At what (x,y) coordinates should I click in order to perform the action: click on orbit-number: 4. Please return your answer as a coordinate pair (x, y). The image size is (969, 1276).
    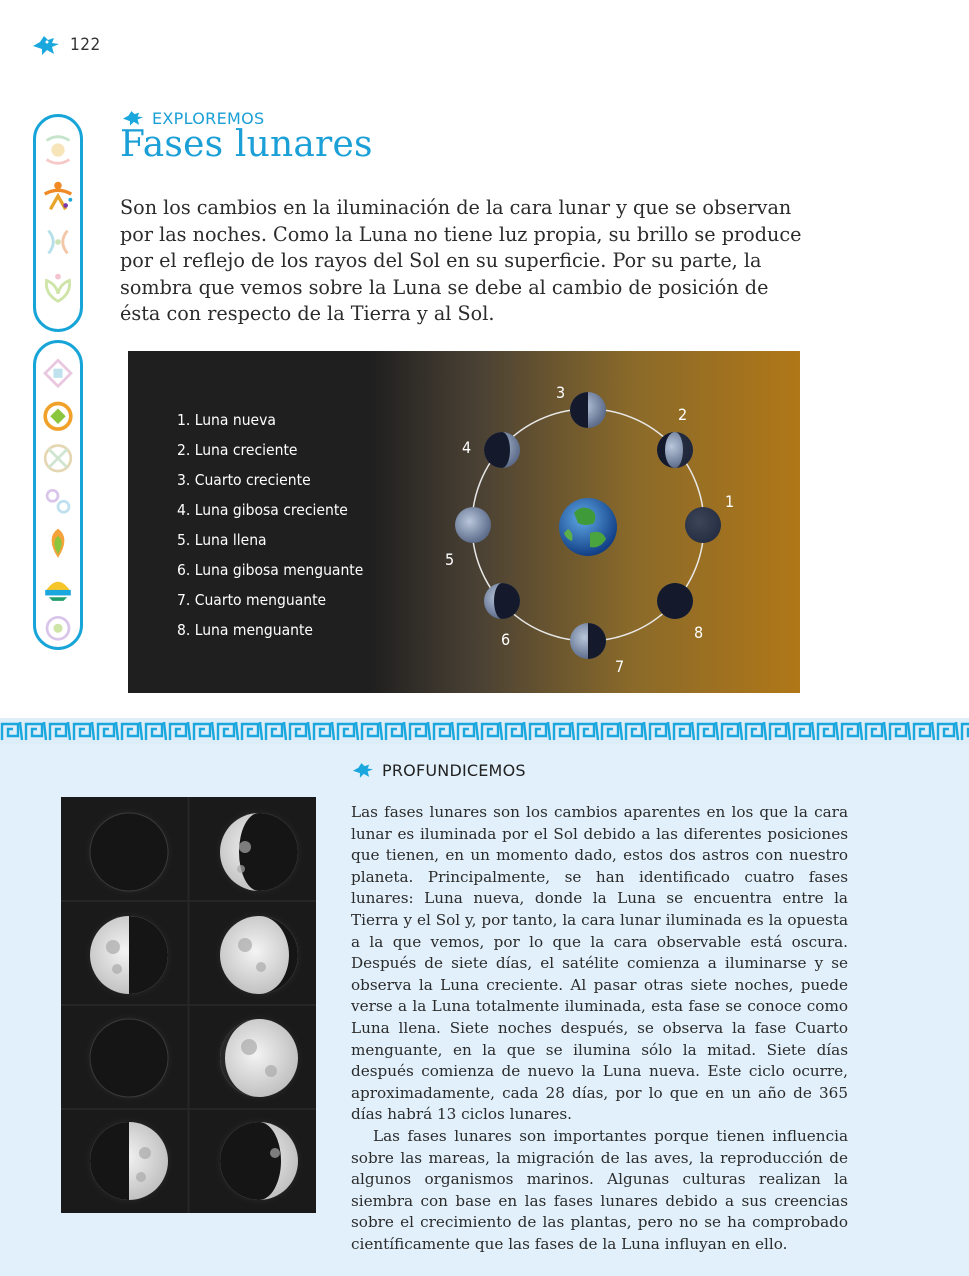
    Looking at the image, I should click on (466, 447).